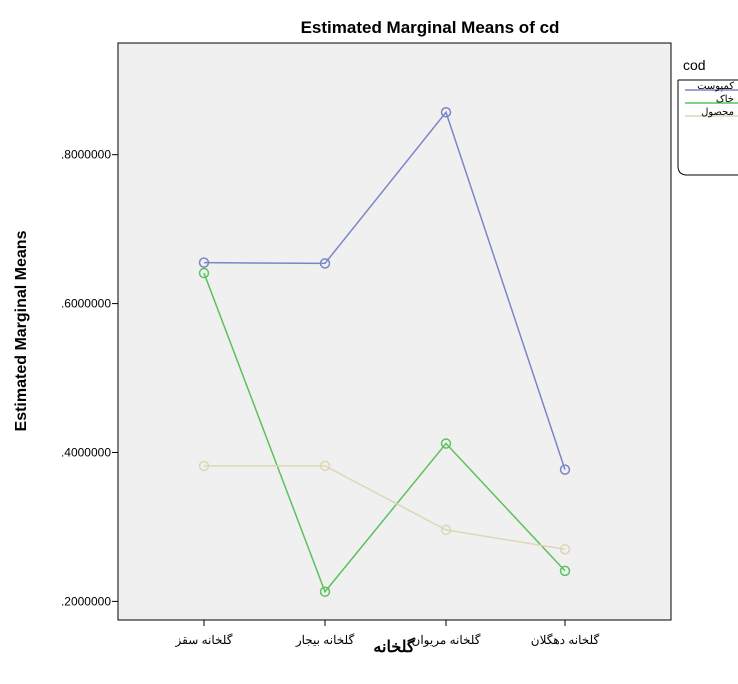  What do you see at coordinates (86, 155) in the screenshot?
I see `y-tick-label: .8000000` at bounding box center [86, 155].